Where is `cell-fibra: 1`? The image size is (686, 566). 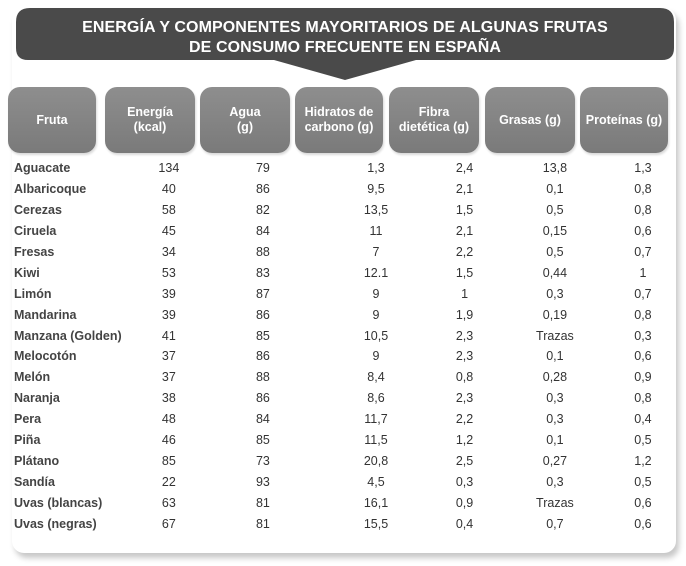
cell-fibra: 1 is located at coordinates (465, 293).